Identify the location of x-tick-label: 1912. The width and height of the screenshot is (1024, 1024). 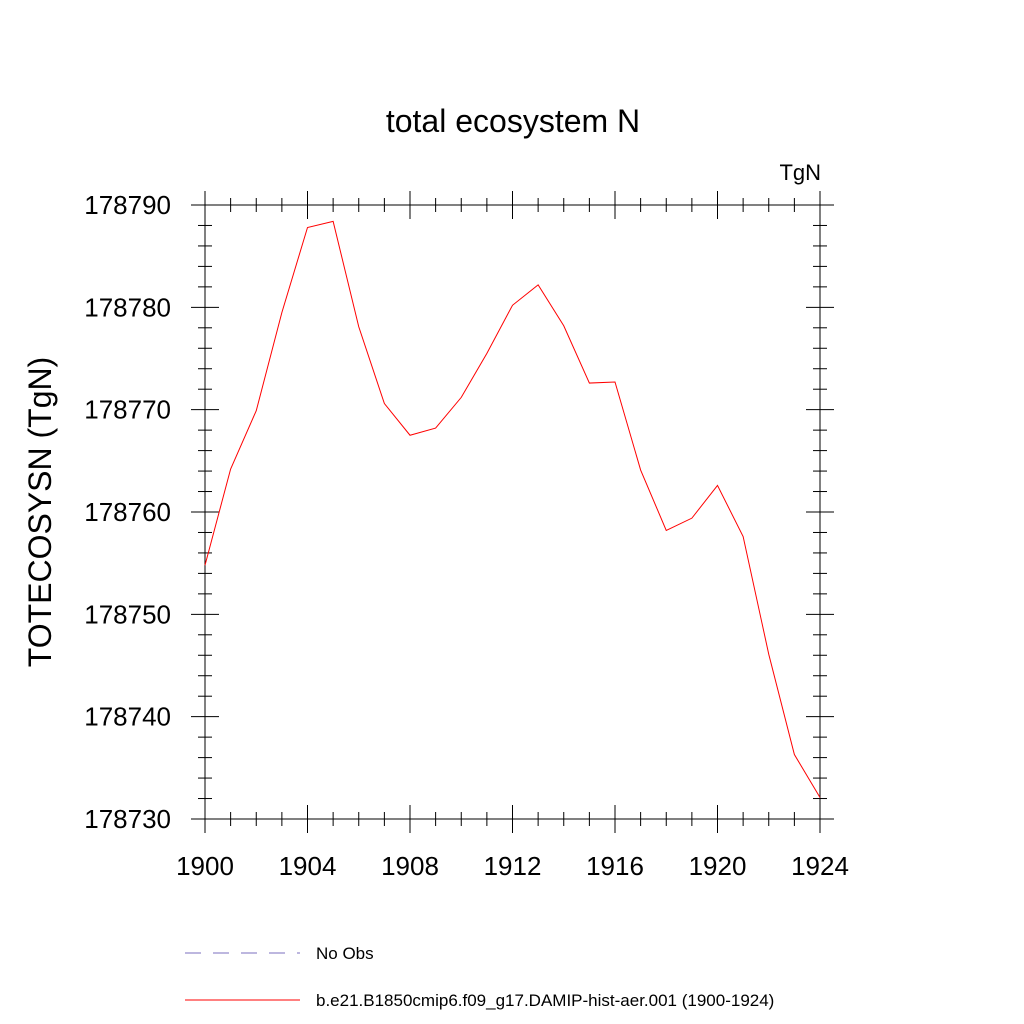
(513, 866).